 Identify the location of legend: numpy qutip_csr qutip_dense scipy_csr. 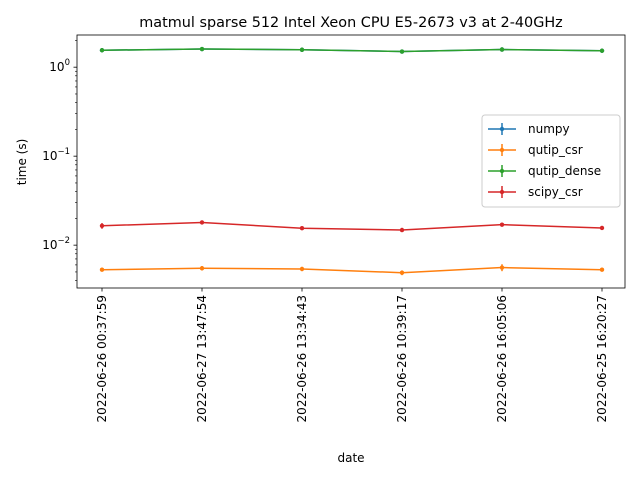
(551, 161).